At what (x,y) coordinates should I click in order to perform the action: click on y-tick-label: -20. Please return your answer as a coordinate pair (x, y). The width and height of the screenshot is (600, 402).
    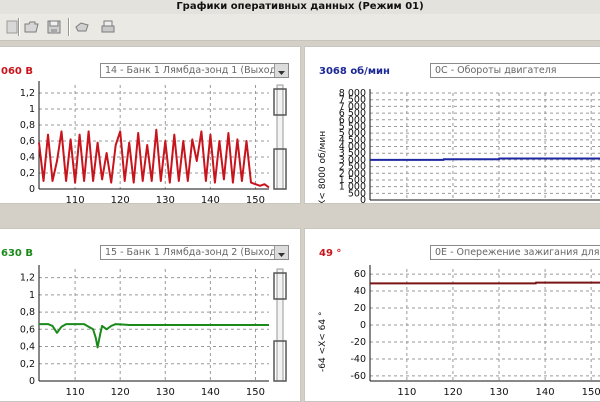
    Looking at the image, I should click on (358, 342).